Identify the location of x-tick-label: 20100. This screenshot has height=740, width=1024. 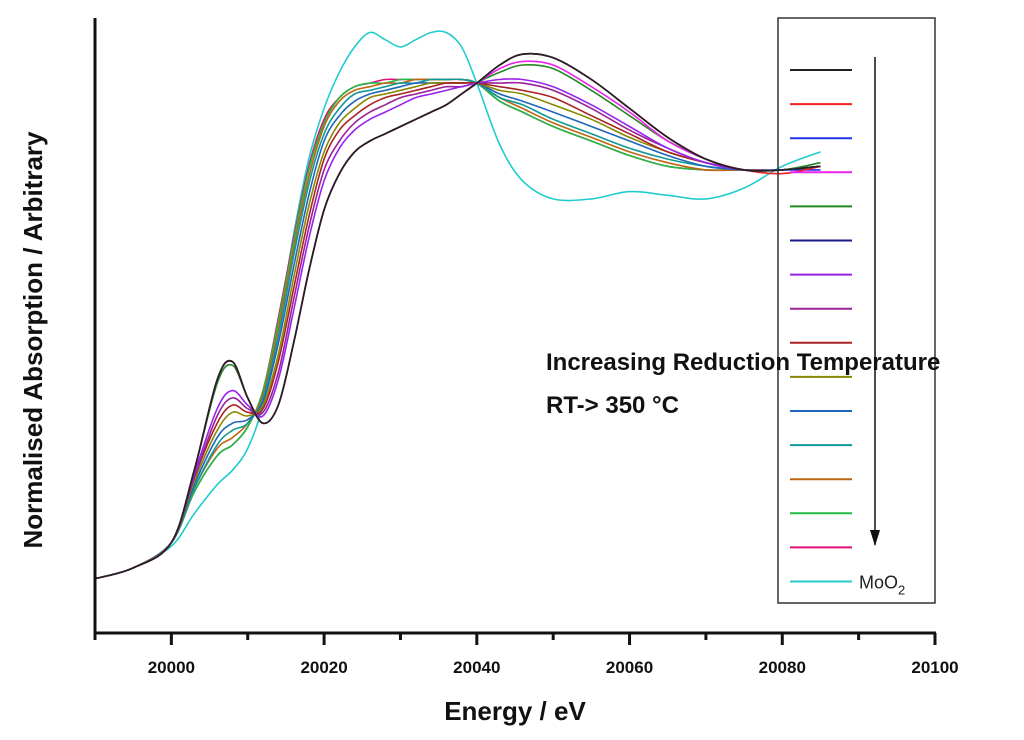
(934, 667).